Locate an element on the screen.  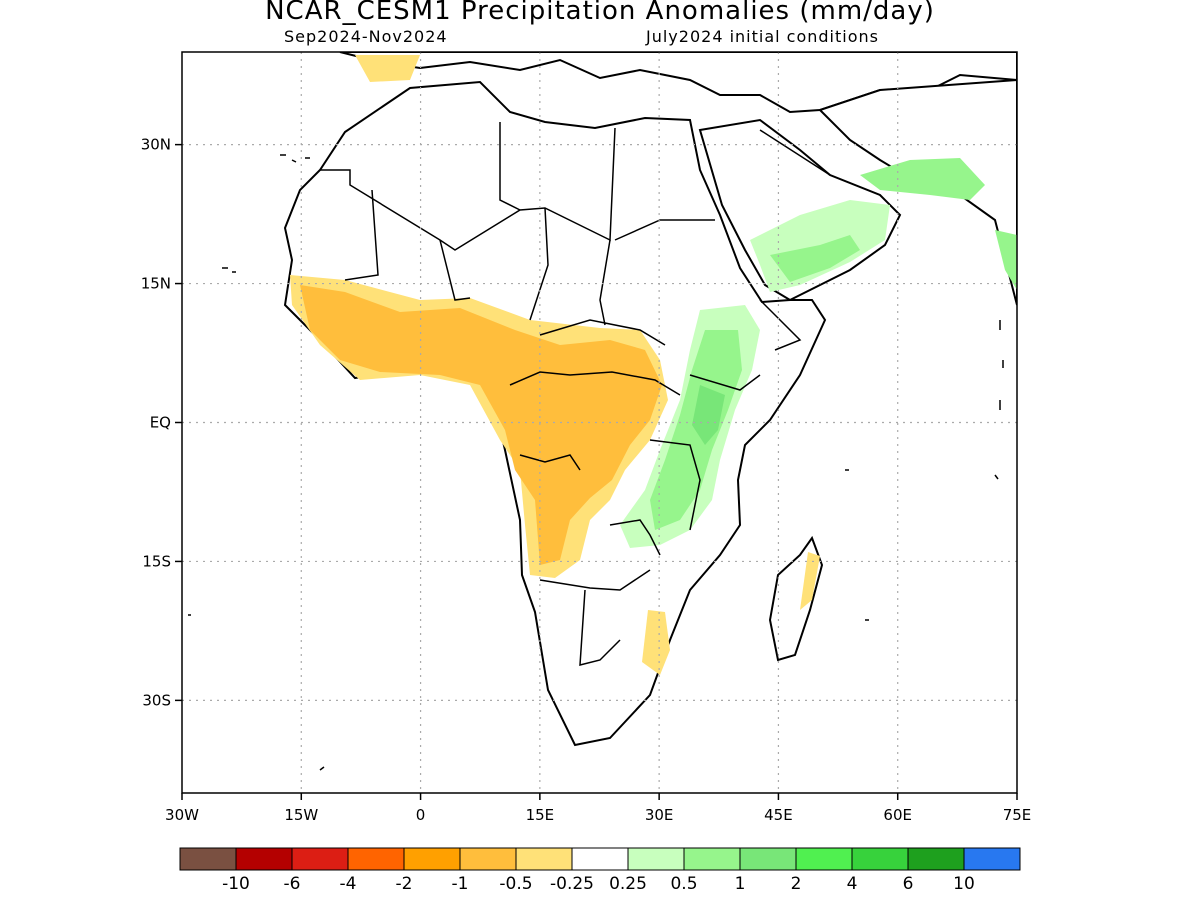
colorbar-label: -10 is located at coordinates (236, 884).